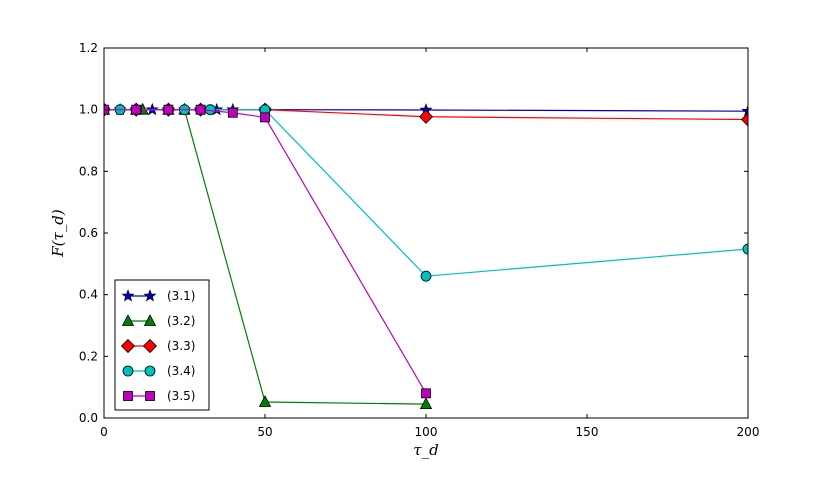 The image size is (830, 478). What do you see at coordinates (88, 110) in the screenshot?
I see `y-tick-label: 1.0` at bounding box center [88, 110].